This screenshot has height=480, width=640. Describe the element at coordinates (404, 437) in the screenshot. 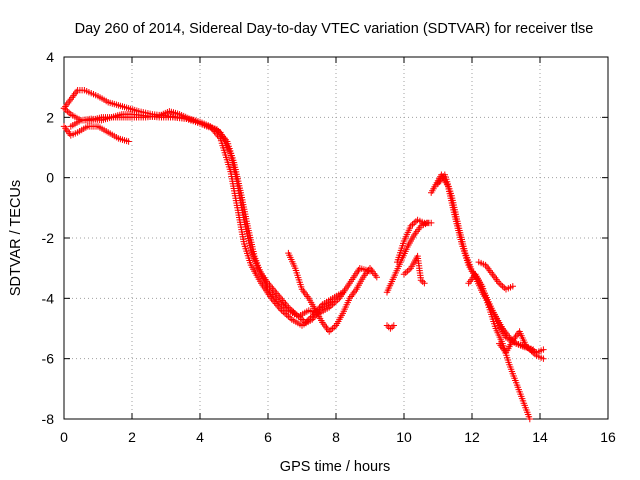

I see `x-tick-label: 10` at that location.